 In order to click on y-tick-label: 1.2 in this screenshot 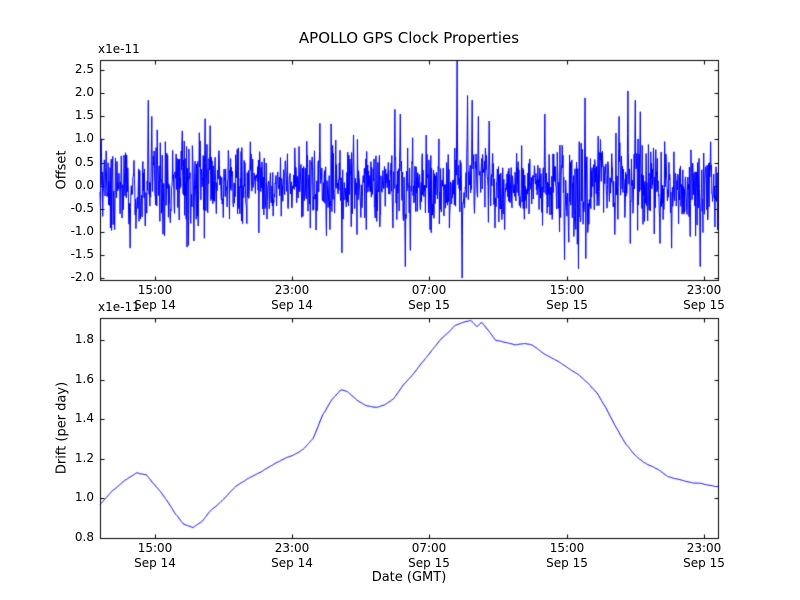, I will do `click(84, 458)`.